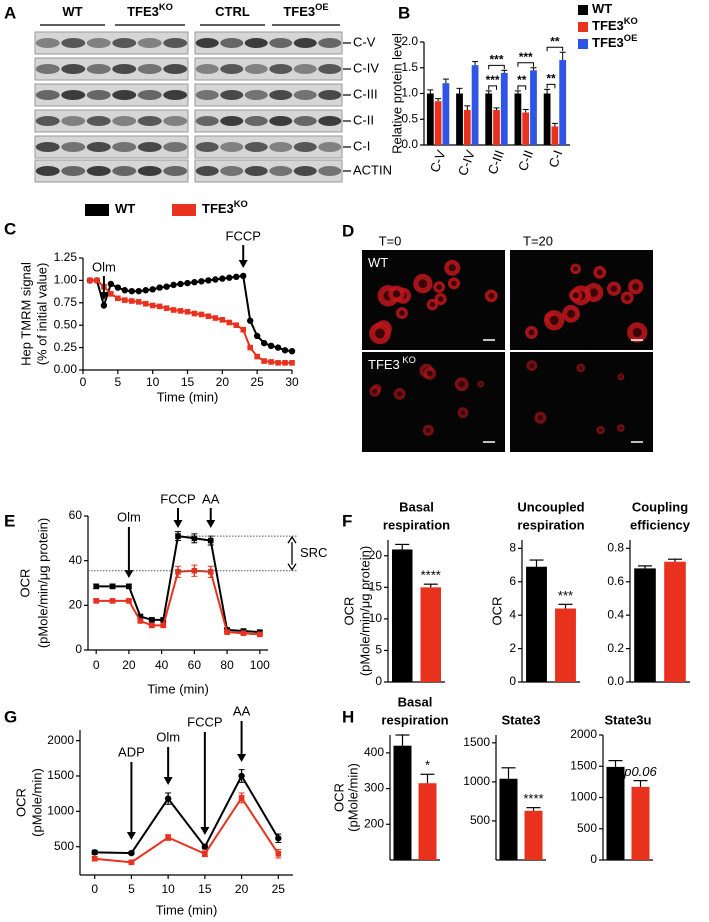 Image resolution: width=709 pixels, height=922 pixels. I want to click on legend-swatch, so click(583, 27).